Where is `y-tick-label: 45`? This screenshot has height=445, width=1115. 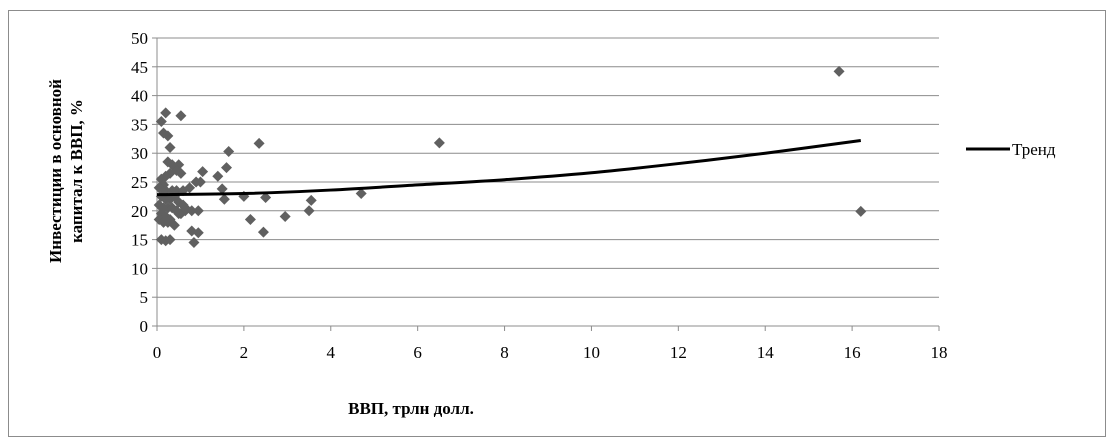
y-tick-label: 45 is located at coordinates (139, 67).